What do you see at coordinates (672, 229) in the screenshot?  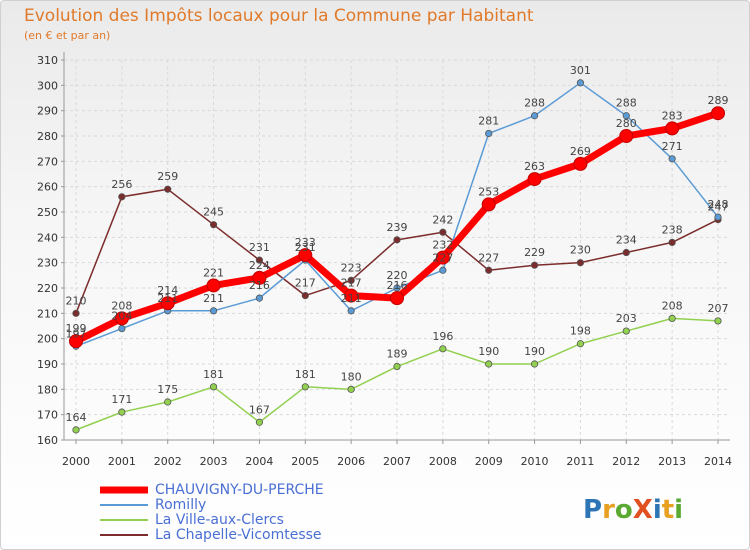 I see `data-label: 238` at bounding box center [672, 229].